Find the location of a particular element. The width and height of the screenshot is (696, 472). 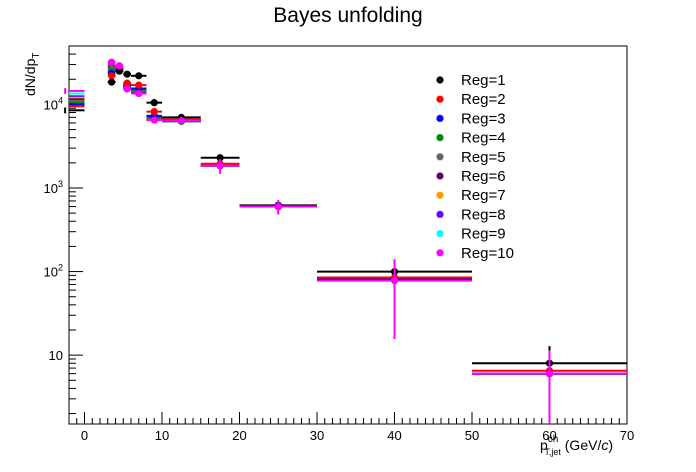

x-tick-label: 20 is located at coordinates (239, 435).